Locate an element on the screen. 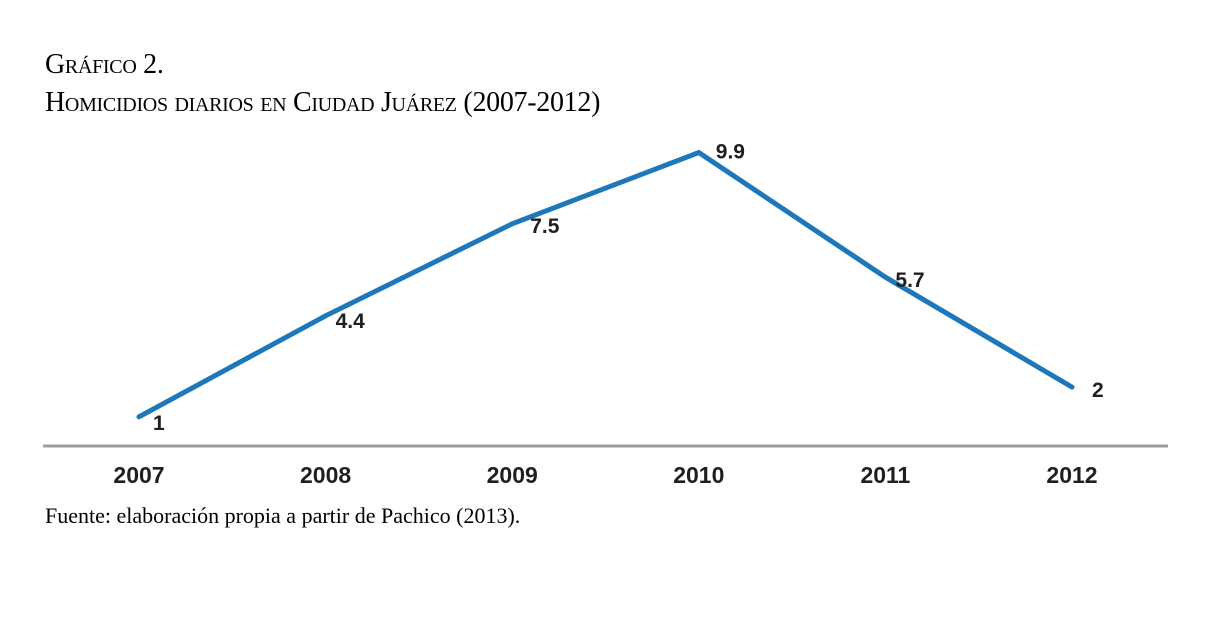 This screenshot has width=1214, height=635. x-axis-label-2010: 2010 is located at coordinates (698, 475).